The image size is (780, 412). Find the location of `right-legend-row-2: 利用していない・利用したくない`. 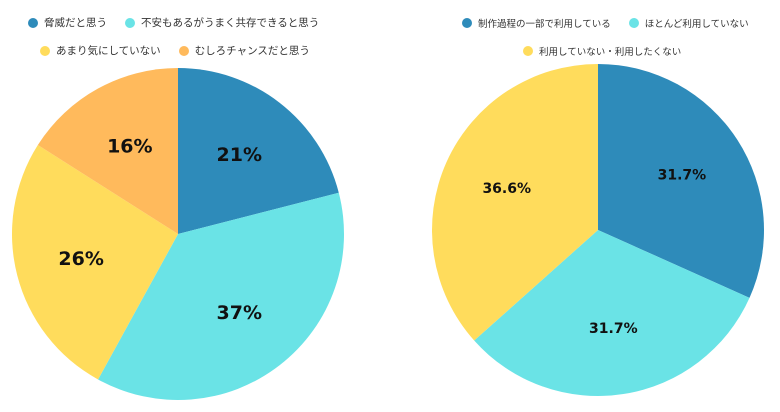

right-legend-row-2: 利用していない・利用したくない is located at coordinates (602, 51).